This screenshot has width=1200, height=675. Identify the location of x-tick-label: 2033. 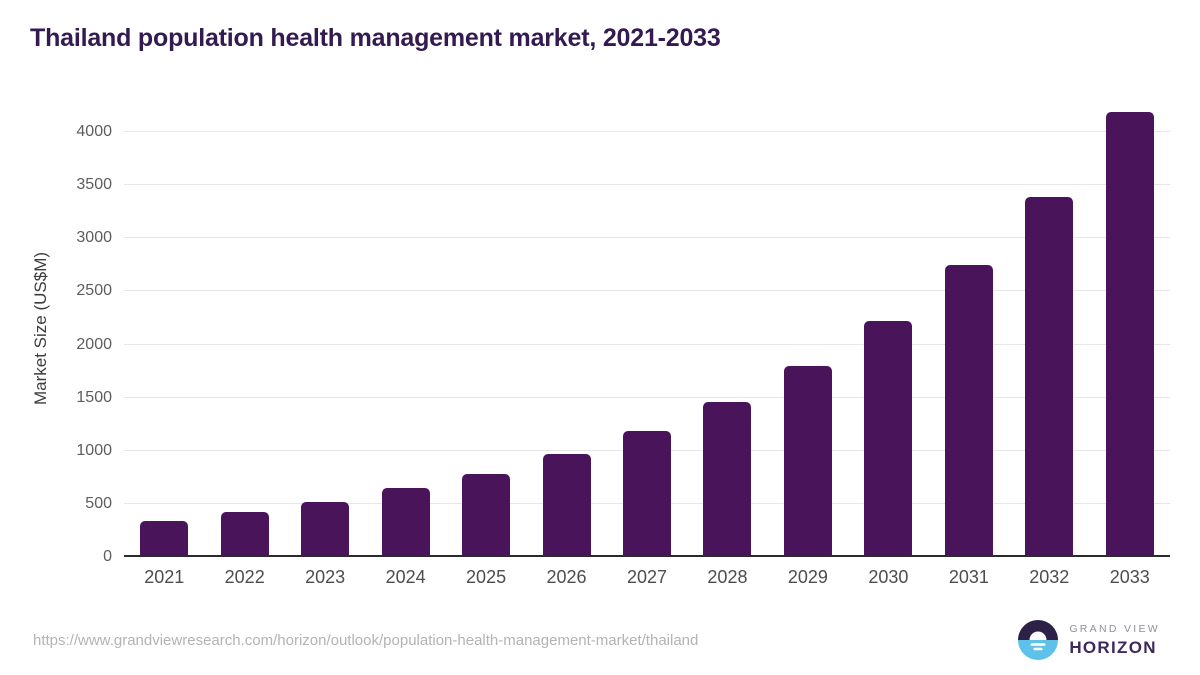
(1129, 577).